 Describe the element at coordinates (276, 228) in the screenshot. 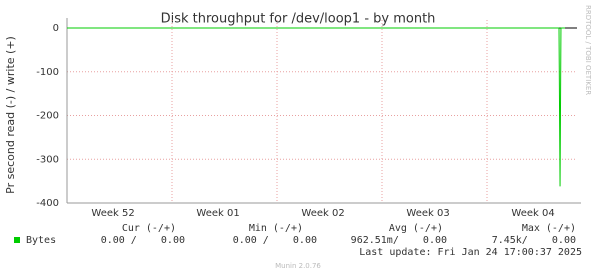

I see `legend-header: Min (-/+)` at that location.